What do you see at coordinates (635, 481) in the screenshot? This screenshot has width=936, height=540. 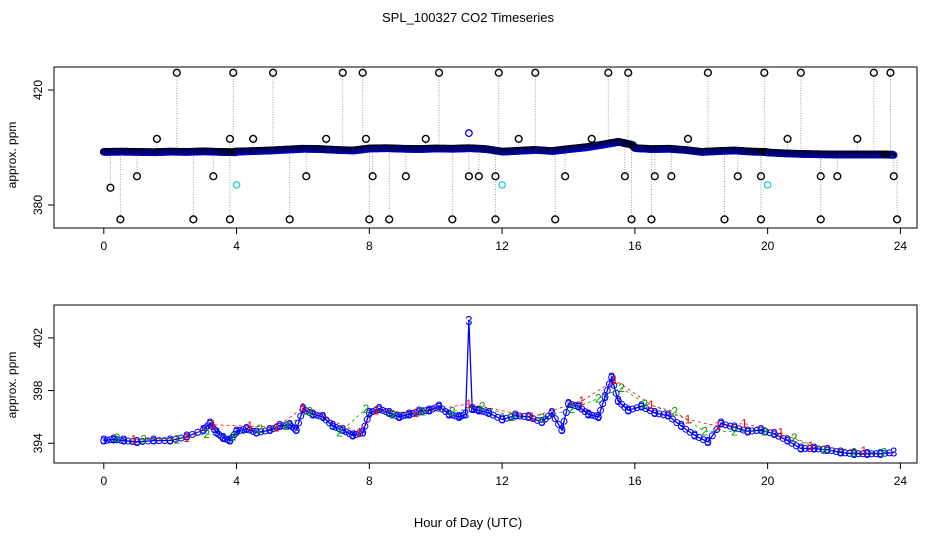 I see `x-tick-label: 16` at bounding box center [635, 481].